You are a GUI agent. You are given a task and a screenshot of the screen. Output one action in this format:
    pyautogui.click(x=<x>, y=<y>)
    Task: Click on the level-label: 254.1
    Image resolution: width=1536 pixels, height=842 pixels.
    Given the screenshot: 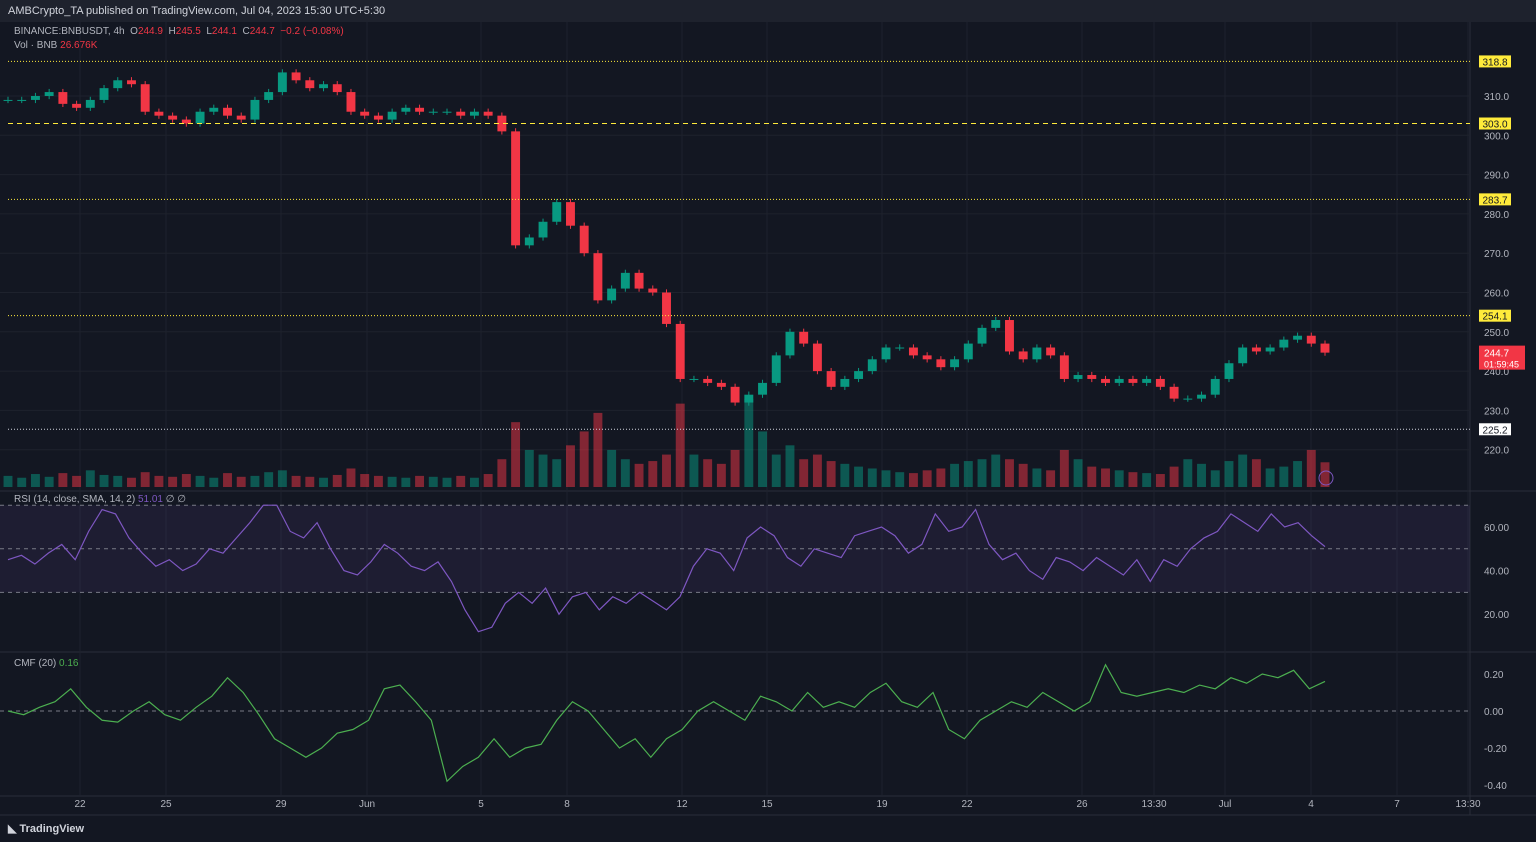 What is the action you would take?
    pyautogui.click(x=1494, y=317)
    